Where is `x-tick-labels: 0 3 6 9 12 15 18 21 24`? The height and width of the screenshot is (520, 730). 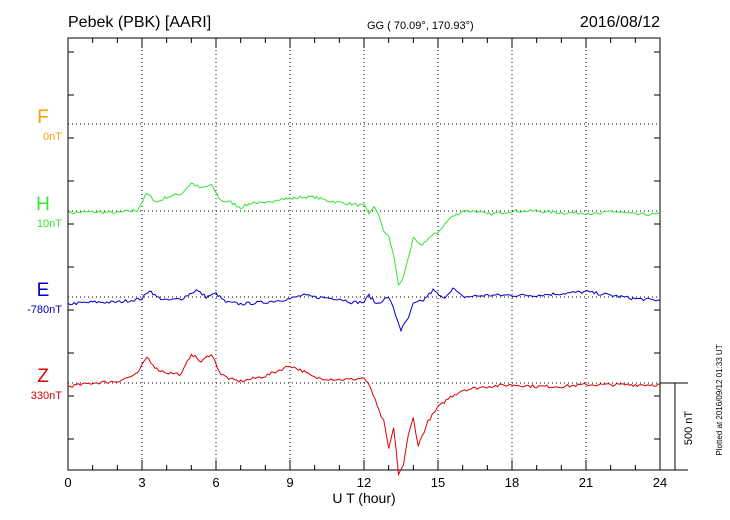
x-tick-labels: 0 3 6 9 12 15 18 21 24 is located at coordinates (365, 482).